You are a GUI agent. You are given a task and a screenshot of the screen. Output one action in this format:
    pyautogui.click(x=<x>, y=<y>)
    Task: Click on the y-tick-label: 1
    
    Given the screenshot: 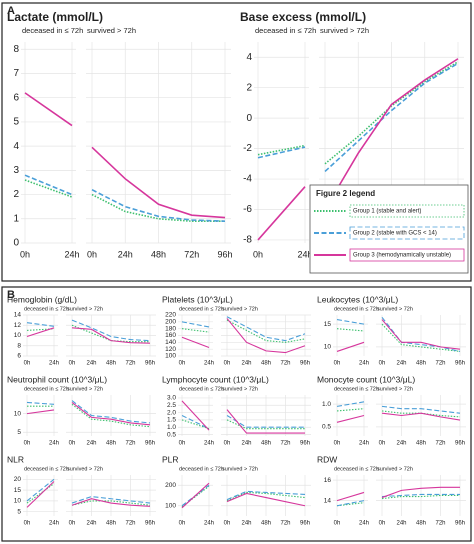 What is the action you would take?
    pyautogui.click(x=16, y=218)
    